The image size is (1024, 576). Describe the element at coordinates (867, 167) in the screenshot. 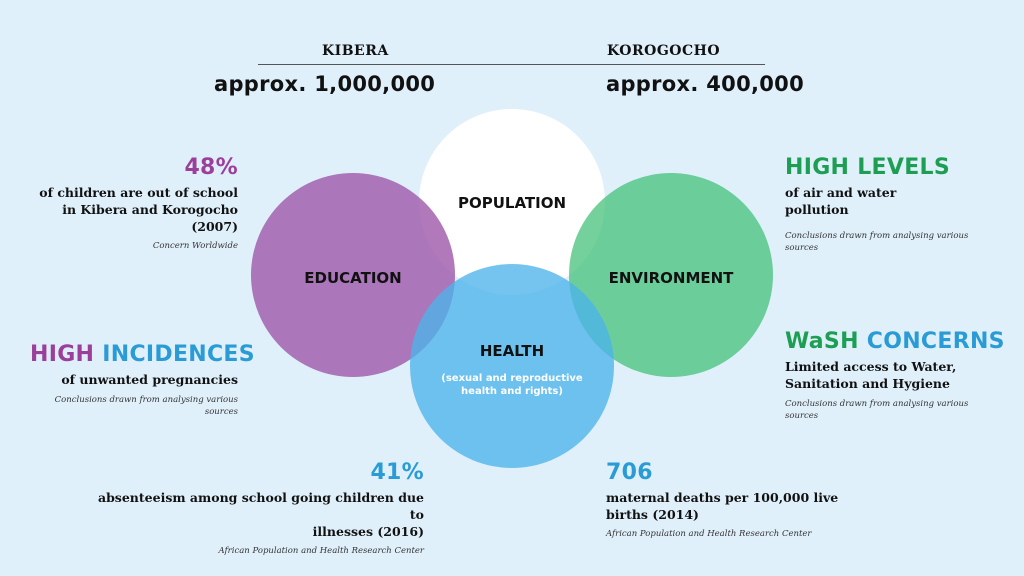

I see `pollution-value: HIGH LEVELS` at that location.